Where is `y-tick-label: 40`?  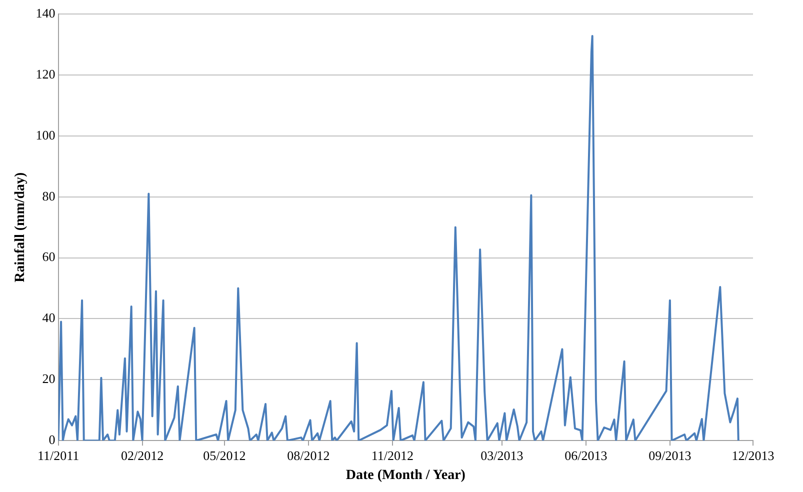
y-tick-label: 40 is located at coordinates (49, 318).